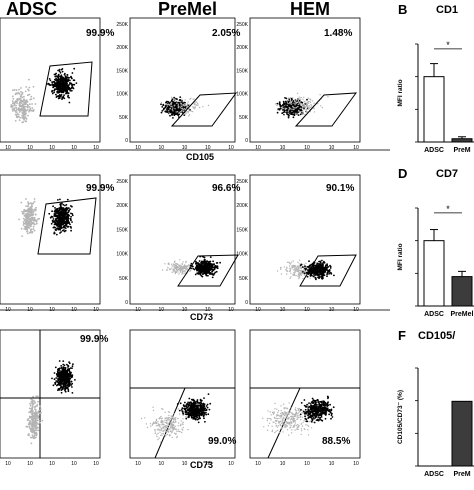 This screenshot has width=474, height=490. I want to click on x-tick-label: 10, so click(332, 464).